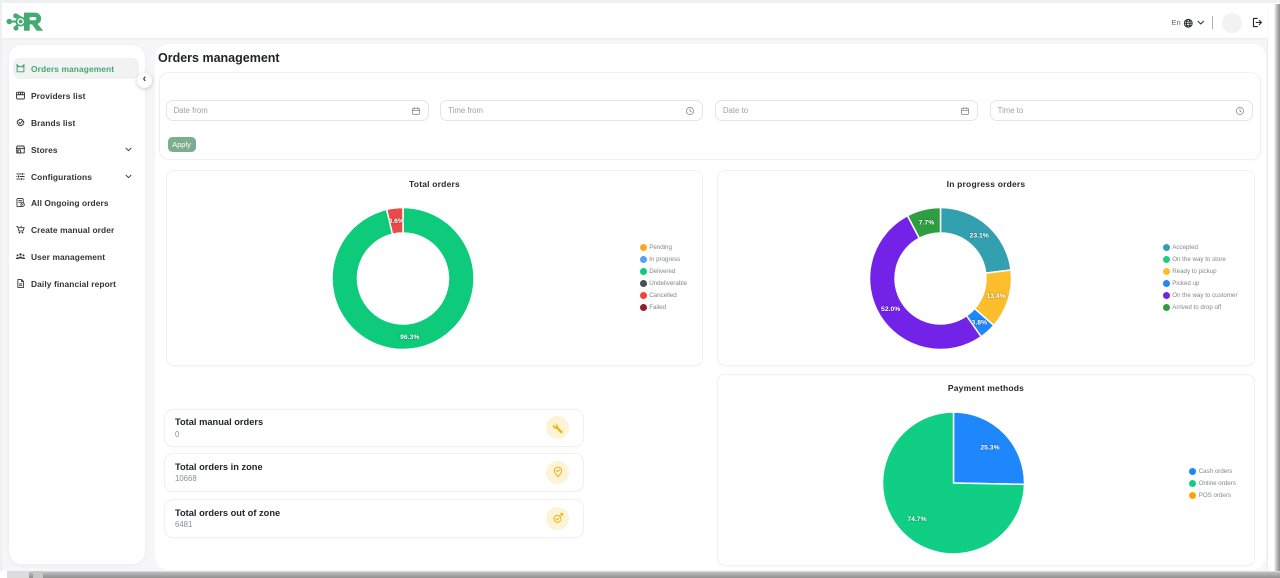 The width and height of the screenshot is (1280, 578). What do you see at coordinates (995, 296) in the screenshot?
I see `svg-text: 13.4%` at bounding box center [995, 296].